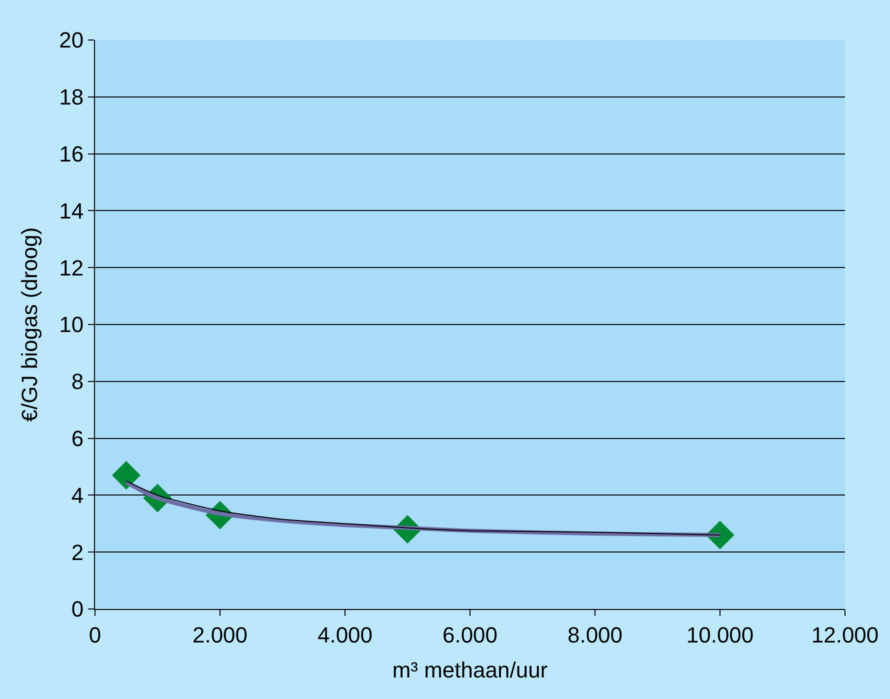  I want to click on y-tick-label: 12, so click(71, 267).